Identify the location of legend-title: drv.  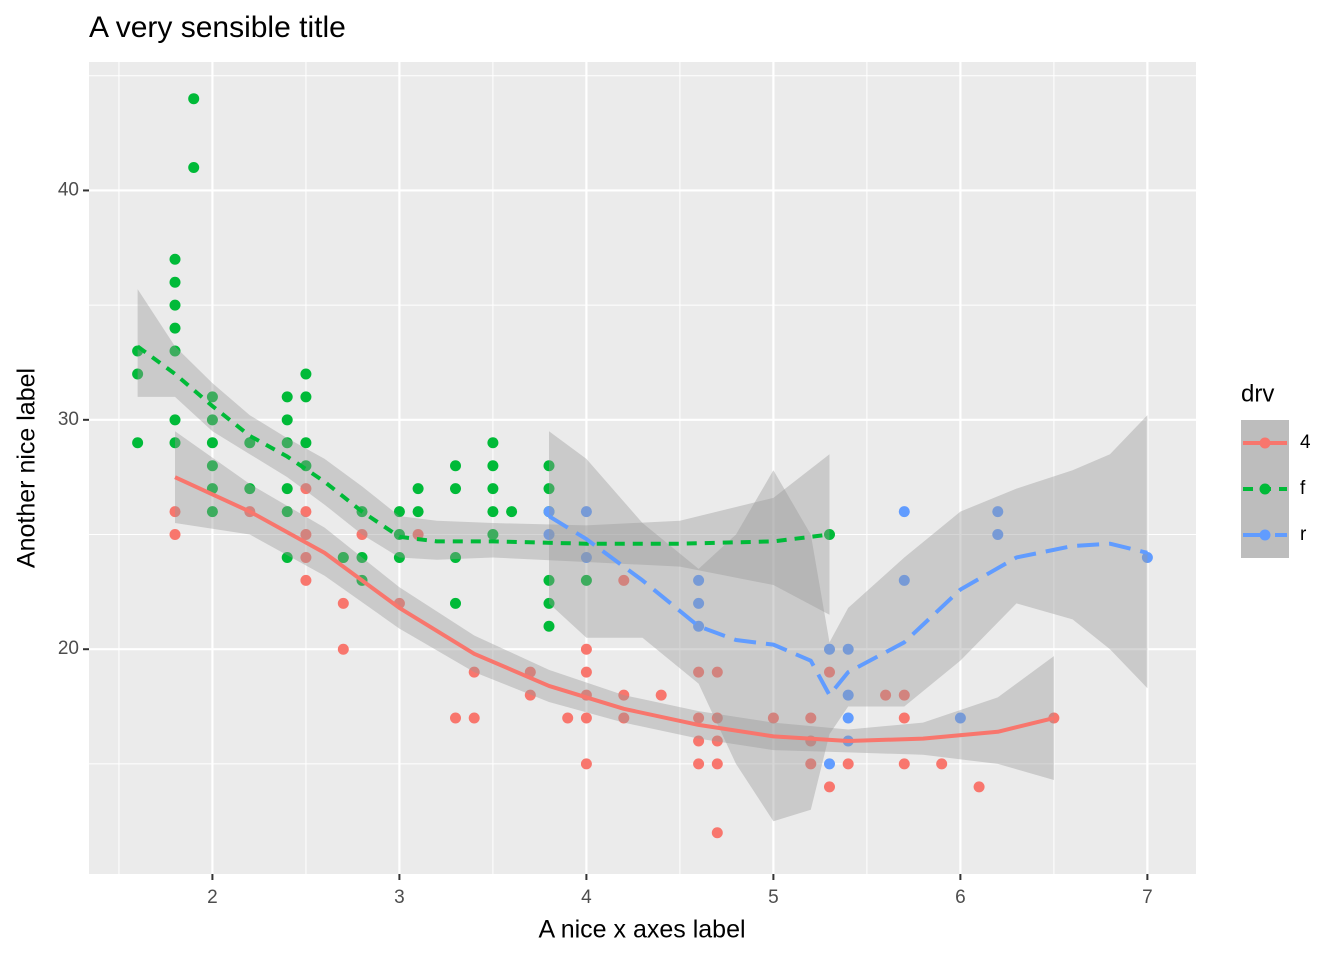
(1257, 393).